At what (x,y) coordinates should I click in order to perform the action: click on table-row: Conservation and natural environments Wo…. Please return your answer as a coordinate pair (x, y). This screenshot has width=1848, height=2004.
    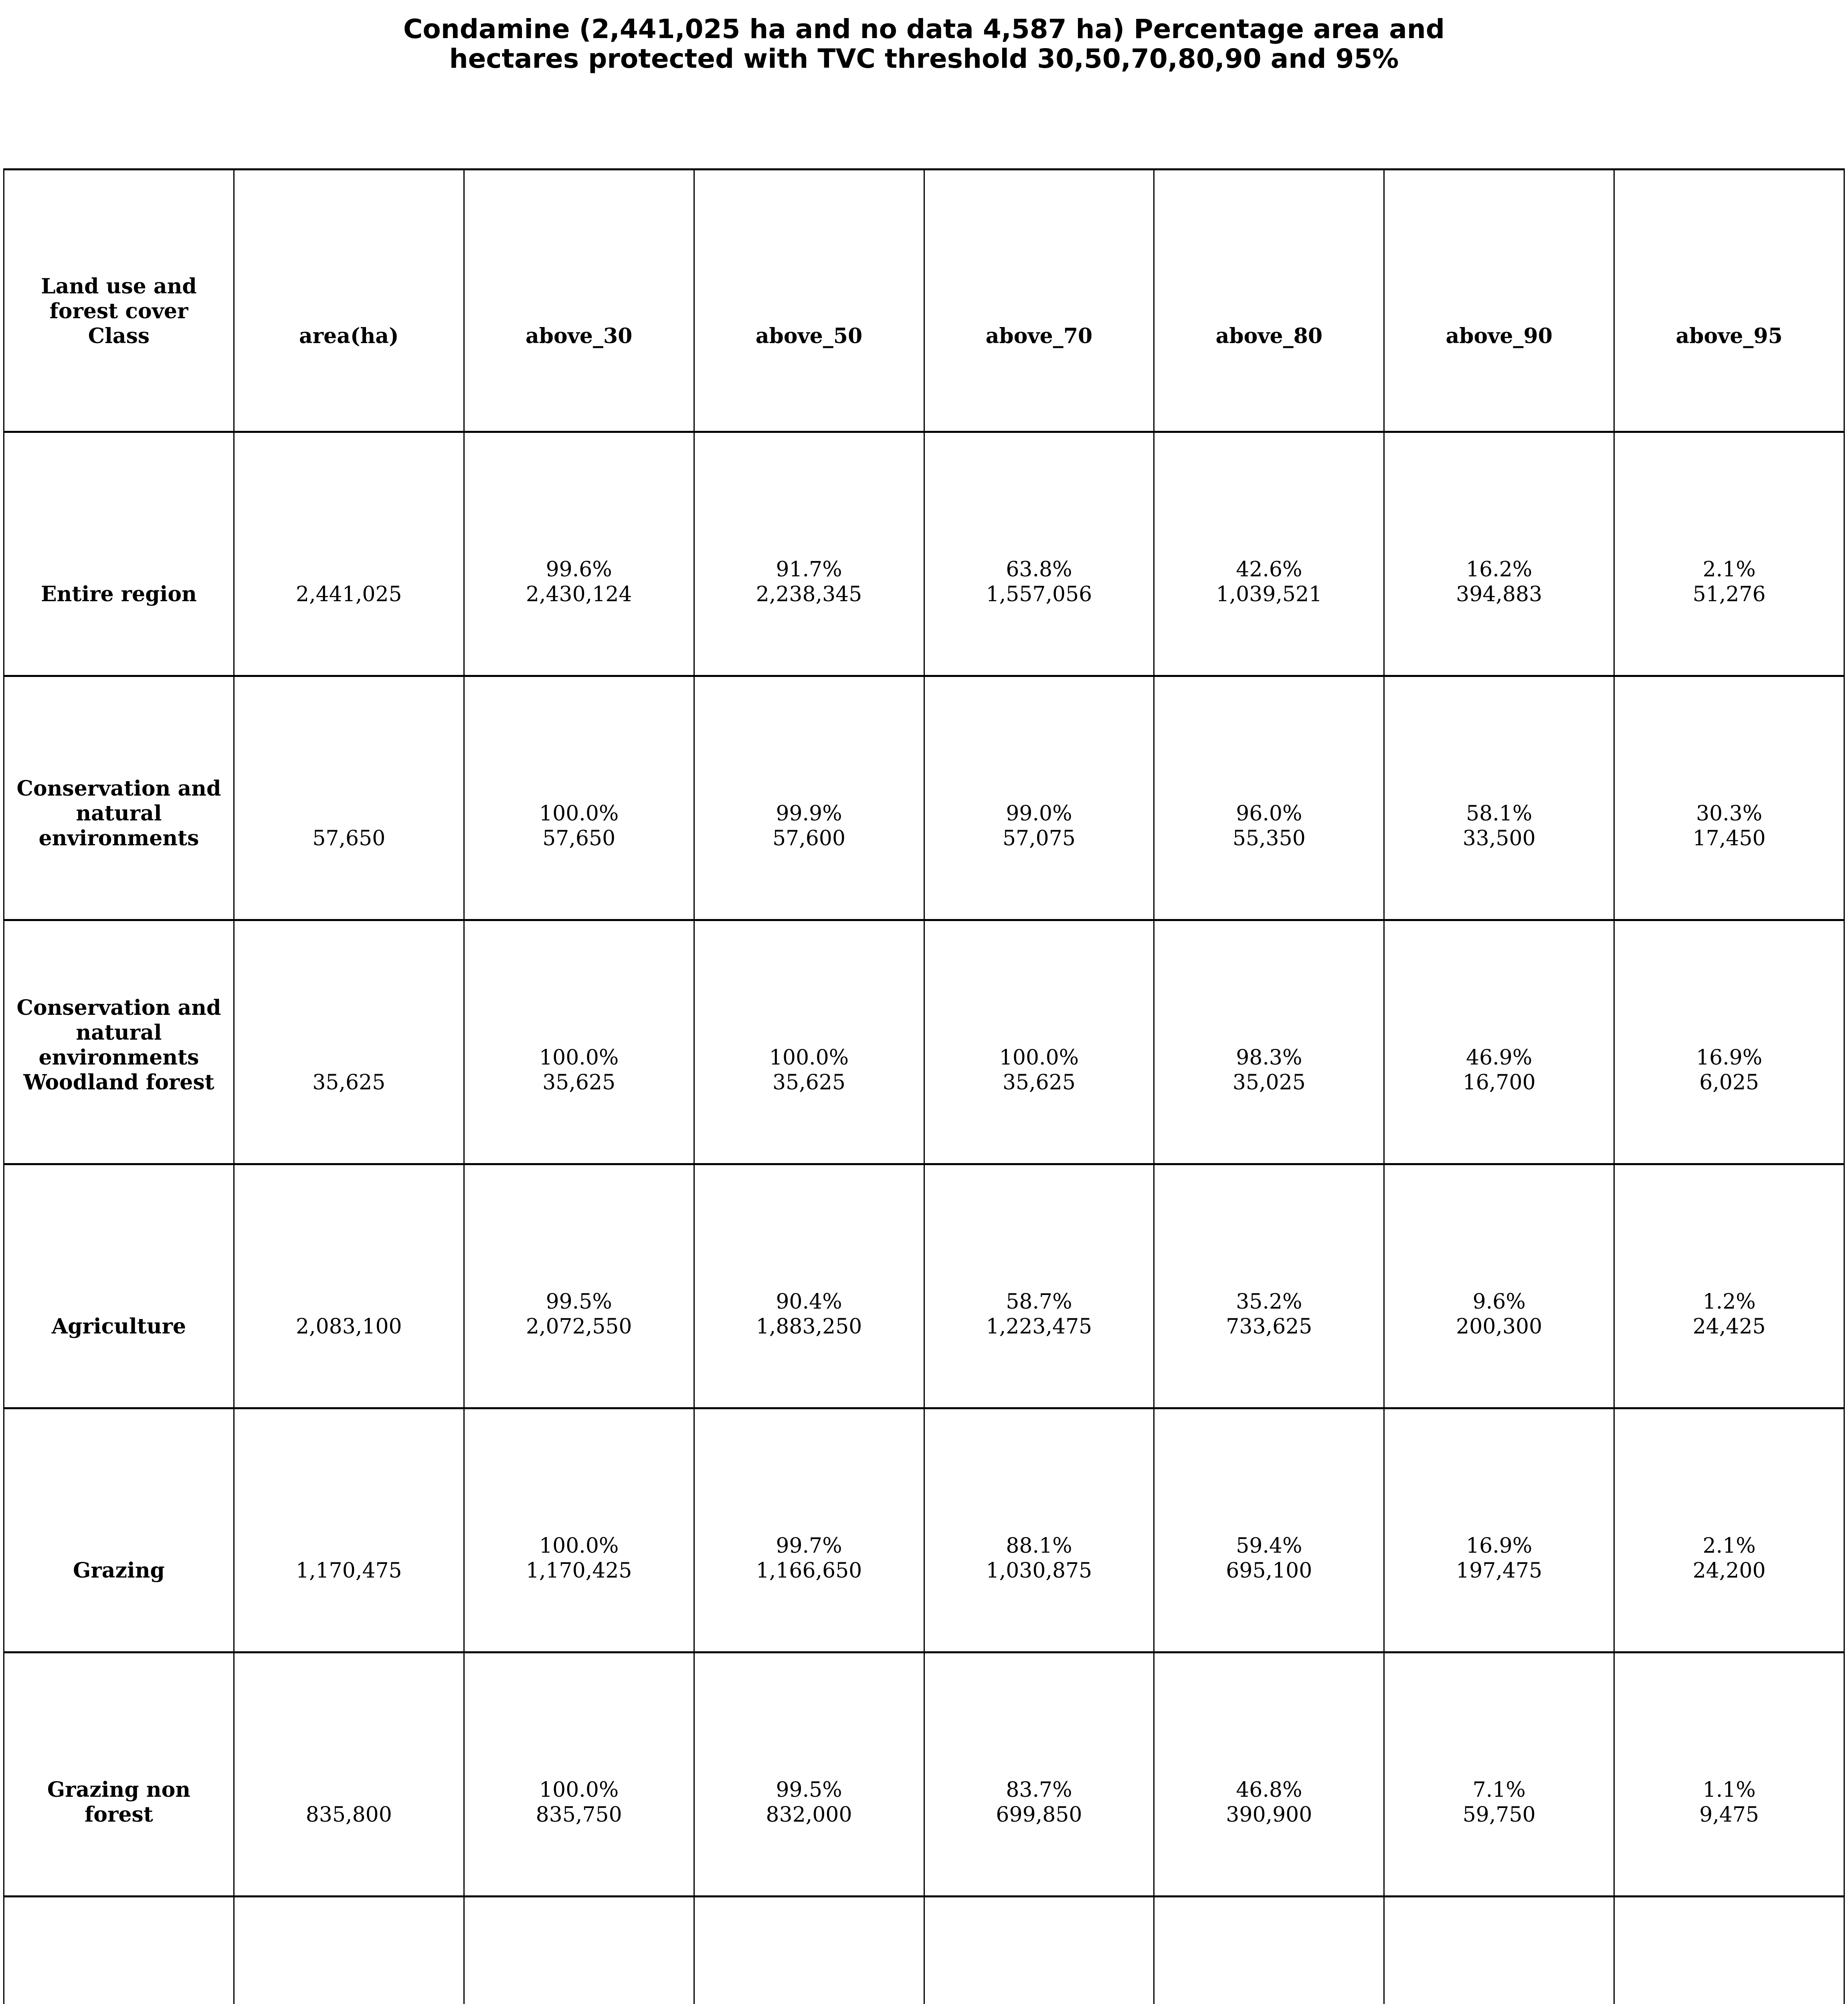
    Looking at the image, I should click on (924, 1042).